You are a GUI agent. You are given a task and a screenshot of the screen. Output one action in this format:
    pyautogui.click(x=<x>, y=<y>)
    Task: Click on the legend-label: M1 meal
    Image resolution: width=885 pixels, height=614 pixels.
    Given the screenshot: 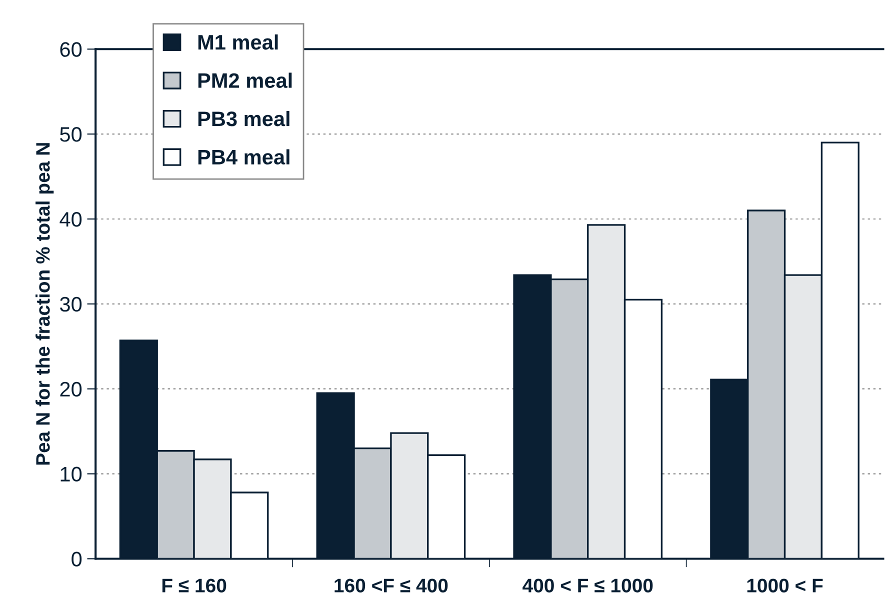 What is the action you would take?
    pyautogui.click(x=238, y=42)
    